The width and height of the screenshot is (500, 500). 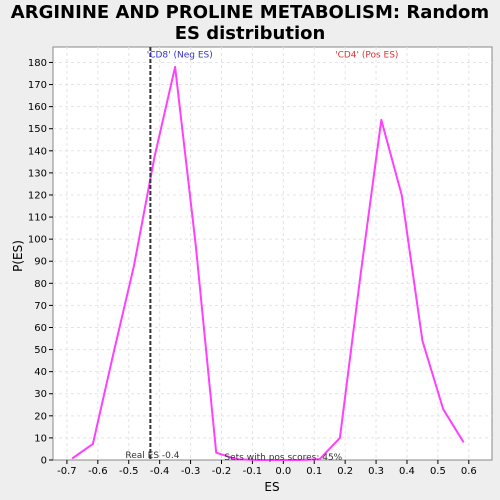 What do you see at coordinates (160, 471) in the screenshot?
I see `x-tick-label: -0.4` at bounding box center [160, 471].